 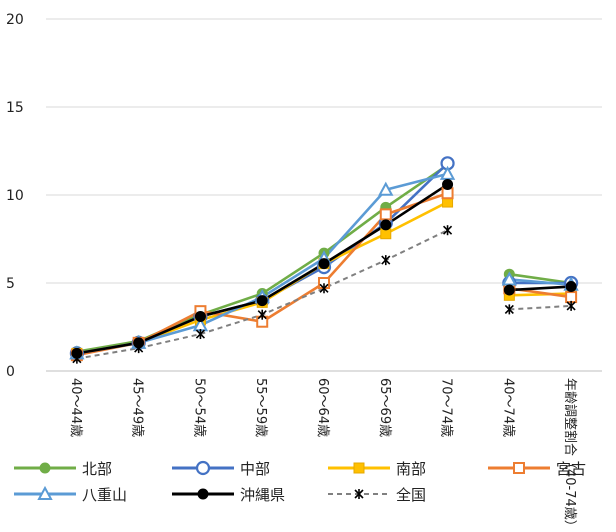 What do you see at coordinates (10, 372) in the screenshot?
I see `y-tick-label: 0` at bounding box center [10, 372].